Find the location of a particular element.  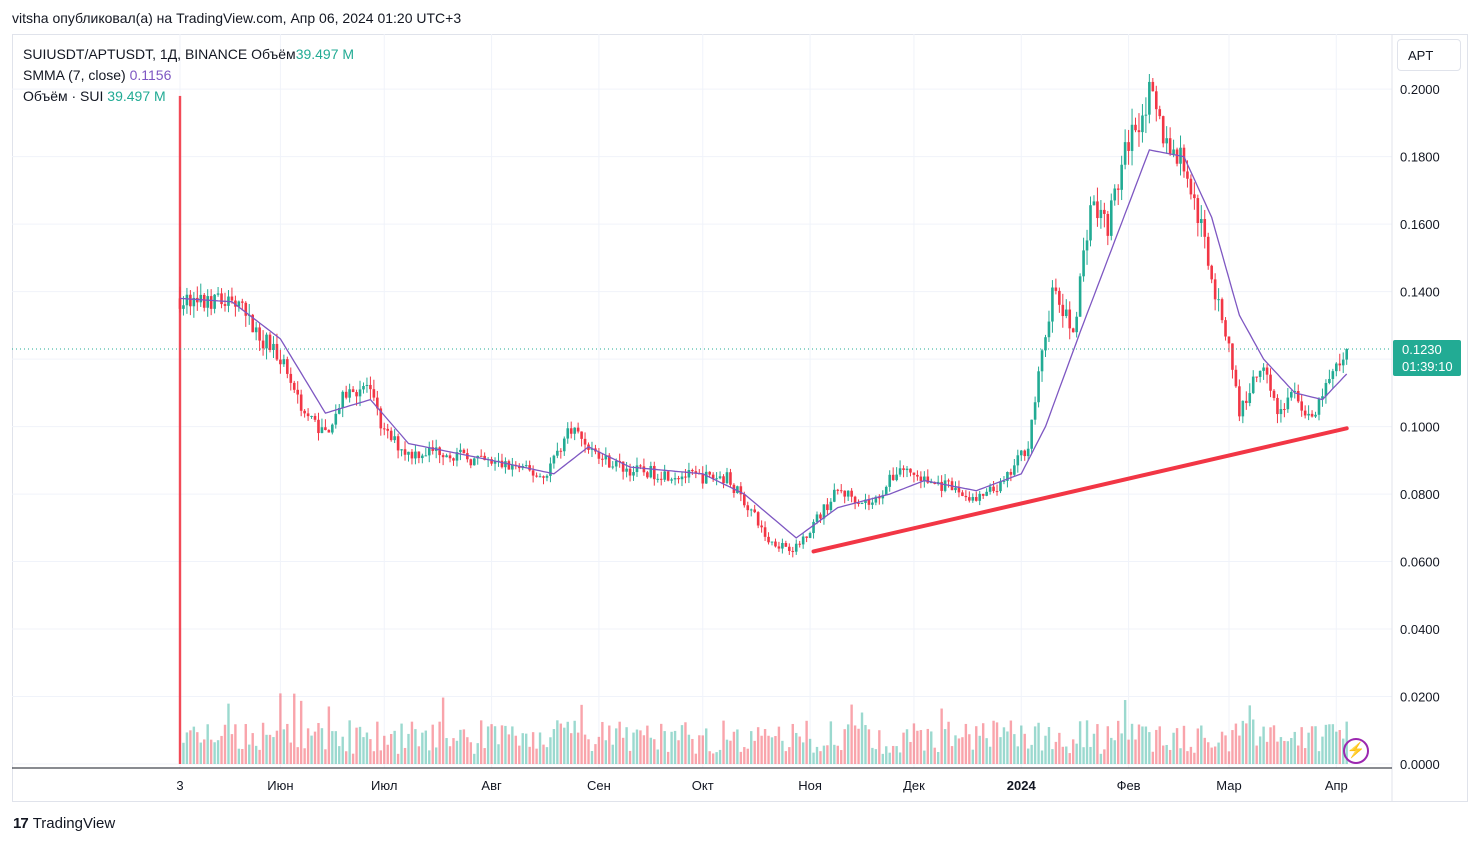

last-price-value: 0.1230 is located at coordinates (1422, 349).